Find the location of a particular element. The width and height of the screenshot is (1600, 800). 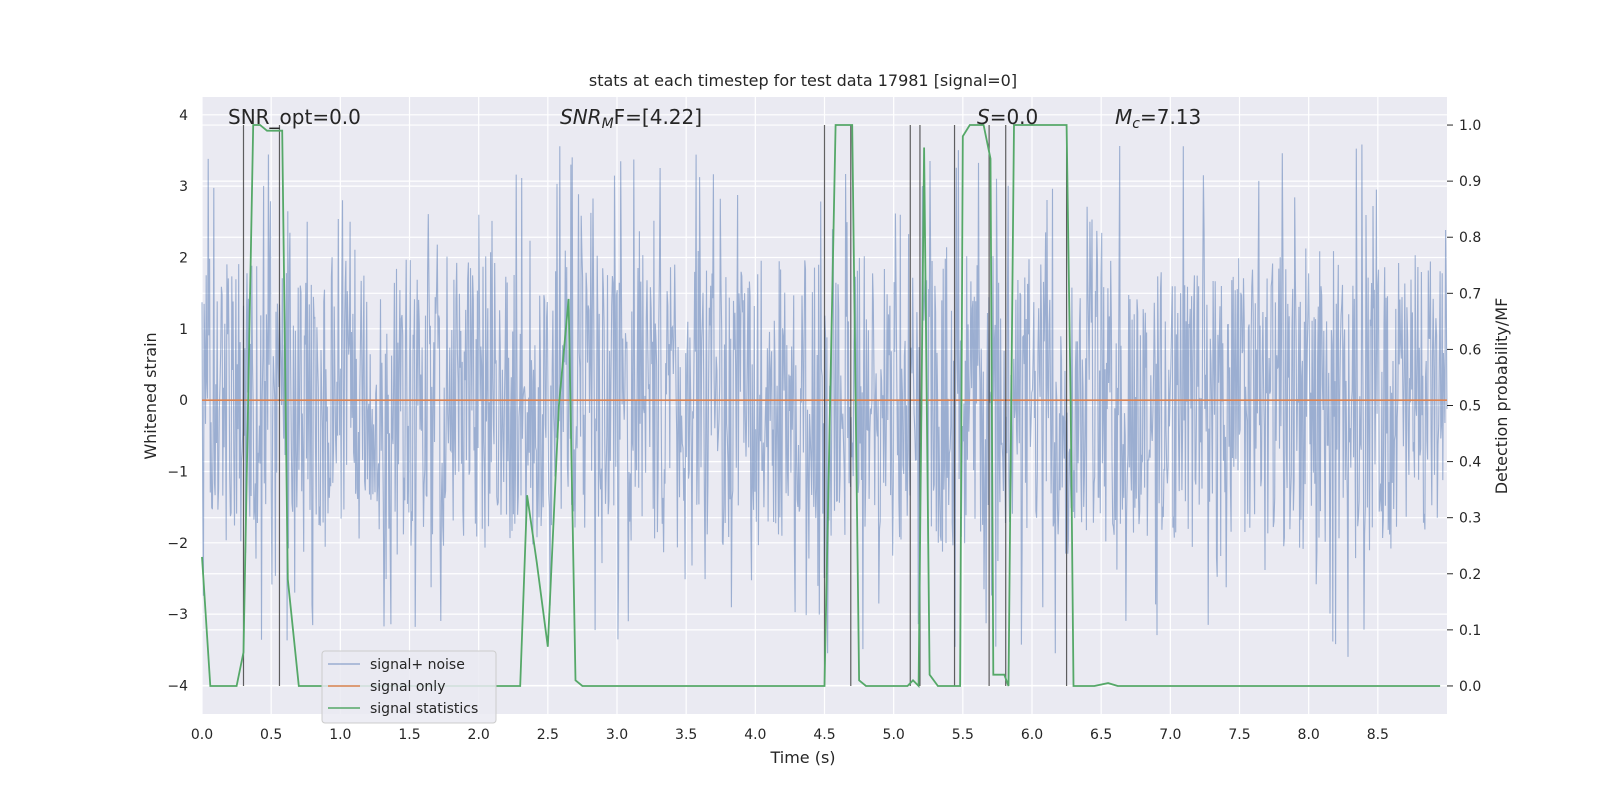

annotation-s-label: S is located at coordinates (983, 117).